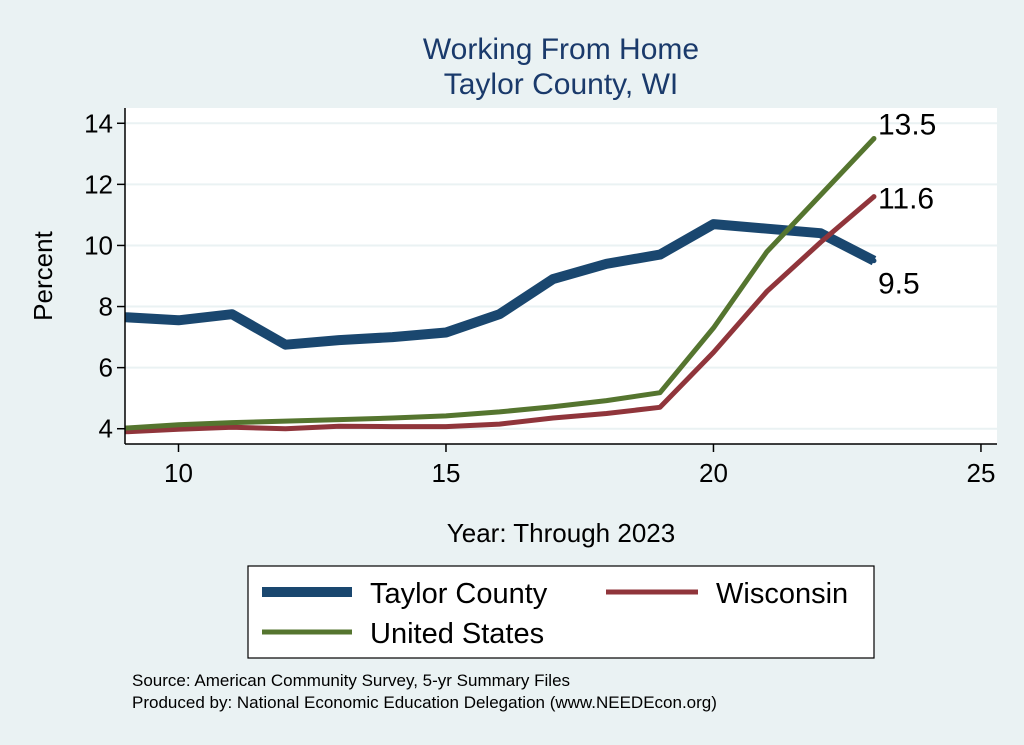 The width and height of the screenshot is (1024, 745). Describe the element at coordinates (104, 276) in the screenshot. I see `y-axis-ticks: 4 6 8 10 12 14` at that location.